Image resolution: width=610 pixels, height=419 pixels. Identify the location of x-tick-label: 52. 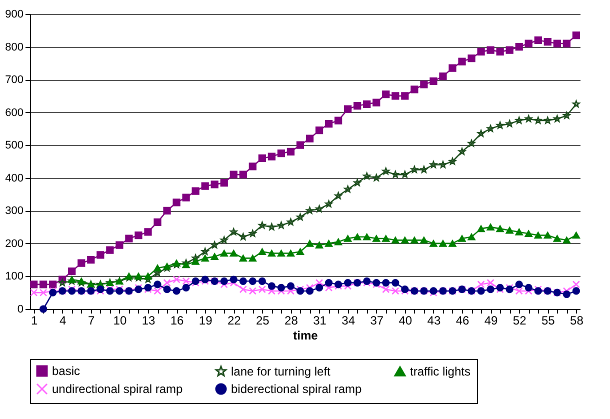
(519, 321).